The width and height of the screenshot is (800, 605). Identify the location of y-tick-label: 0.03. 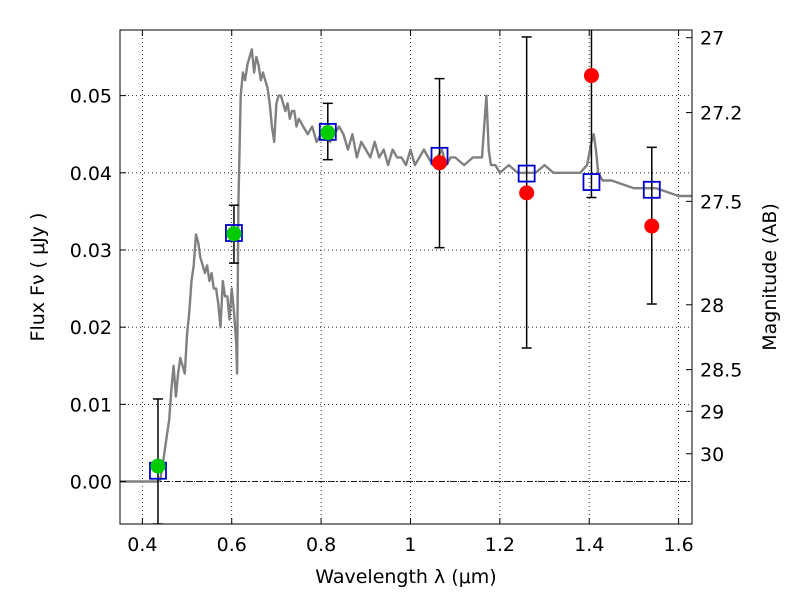
(91, 251).